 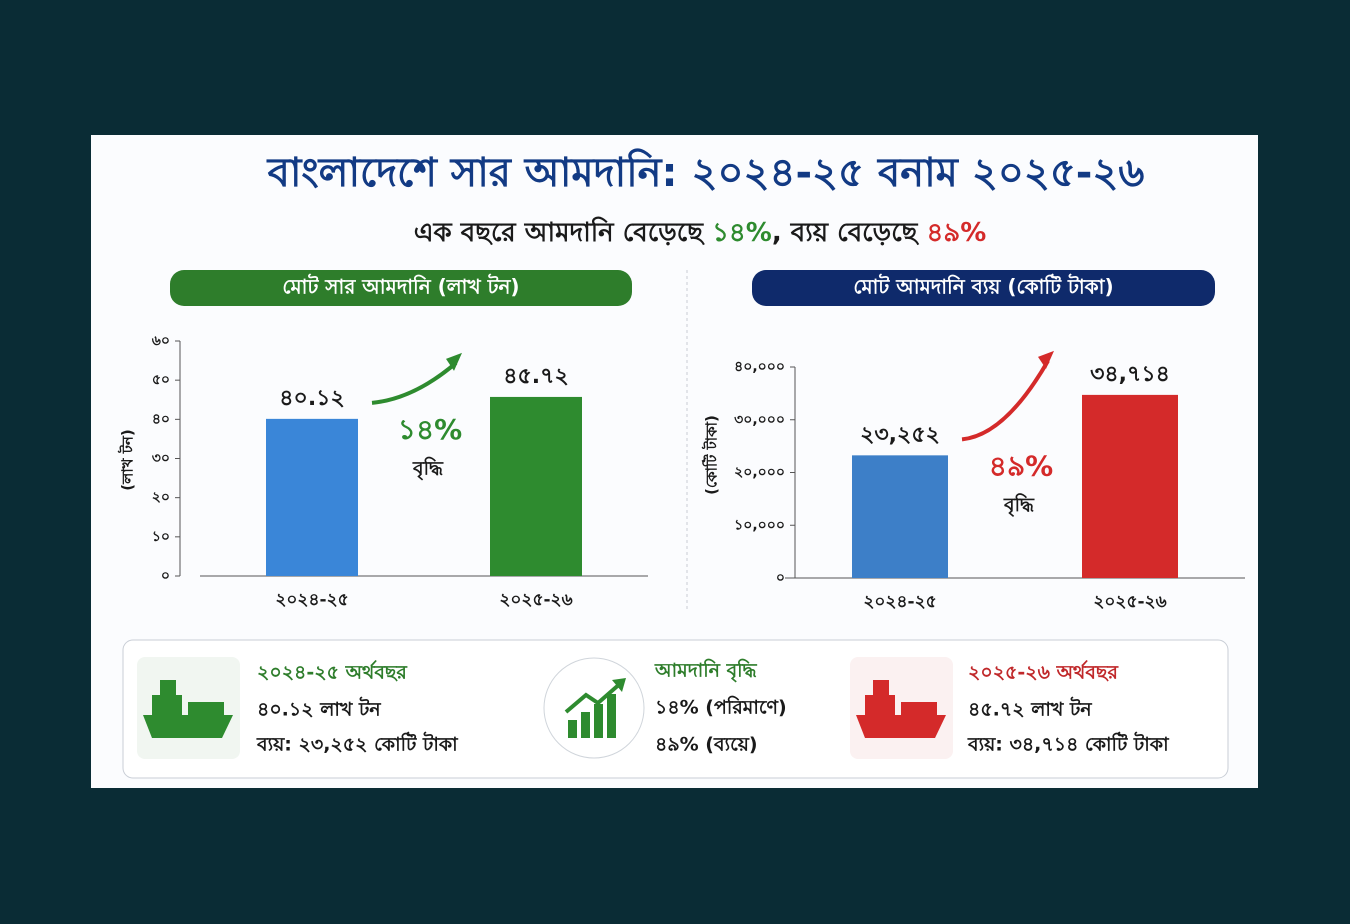 I want to click on y-tick-label: ১০,০০০, so click(x=759, y=525).